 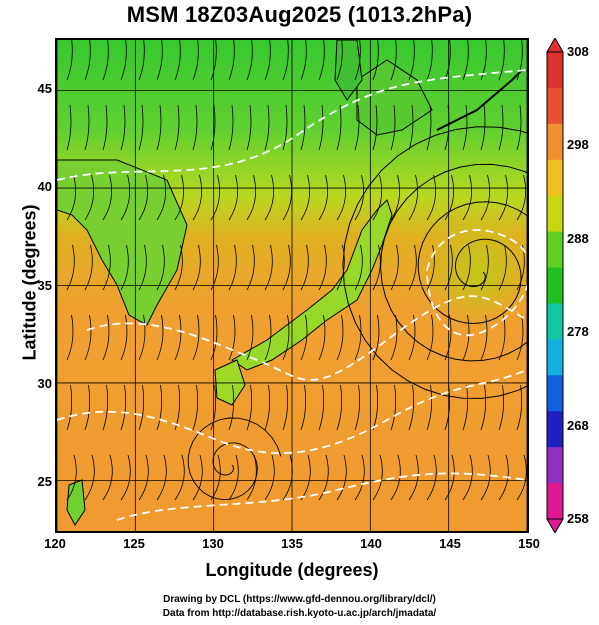 I want to click on y-tick-label: 40, so click(x=44, y=187).